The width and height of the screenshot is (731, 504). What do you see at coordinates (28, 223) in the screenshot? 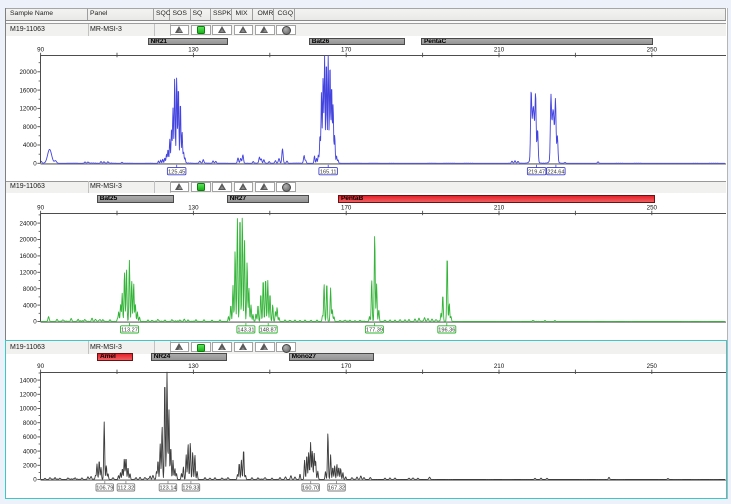
I see `svg-text: 24000` at bounding box center [28, 223].